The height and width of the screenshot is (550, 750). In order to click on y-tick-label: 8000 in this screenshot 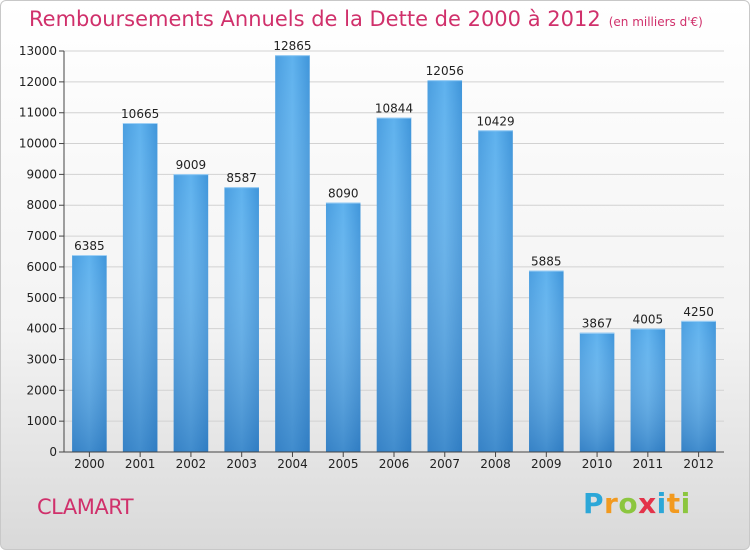, I will do `click(41, 205)`.